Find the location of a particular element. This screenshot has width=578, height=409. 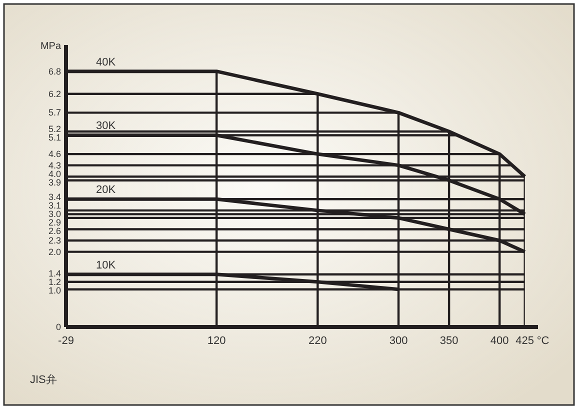

series-label: 20K is located at coordinates (106, 190).